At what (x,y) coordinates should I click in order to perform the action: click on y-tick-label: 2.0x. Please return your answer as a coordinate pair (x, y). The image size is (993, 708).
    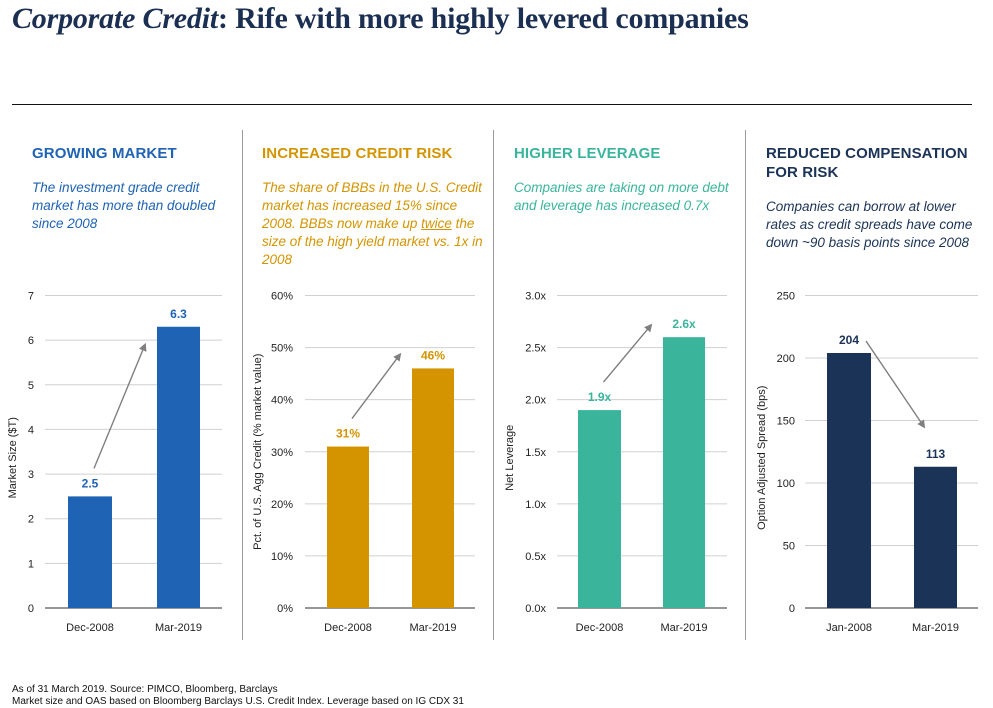
    Looking at the image, I should click on (535, 401).